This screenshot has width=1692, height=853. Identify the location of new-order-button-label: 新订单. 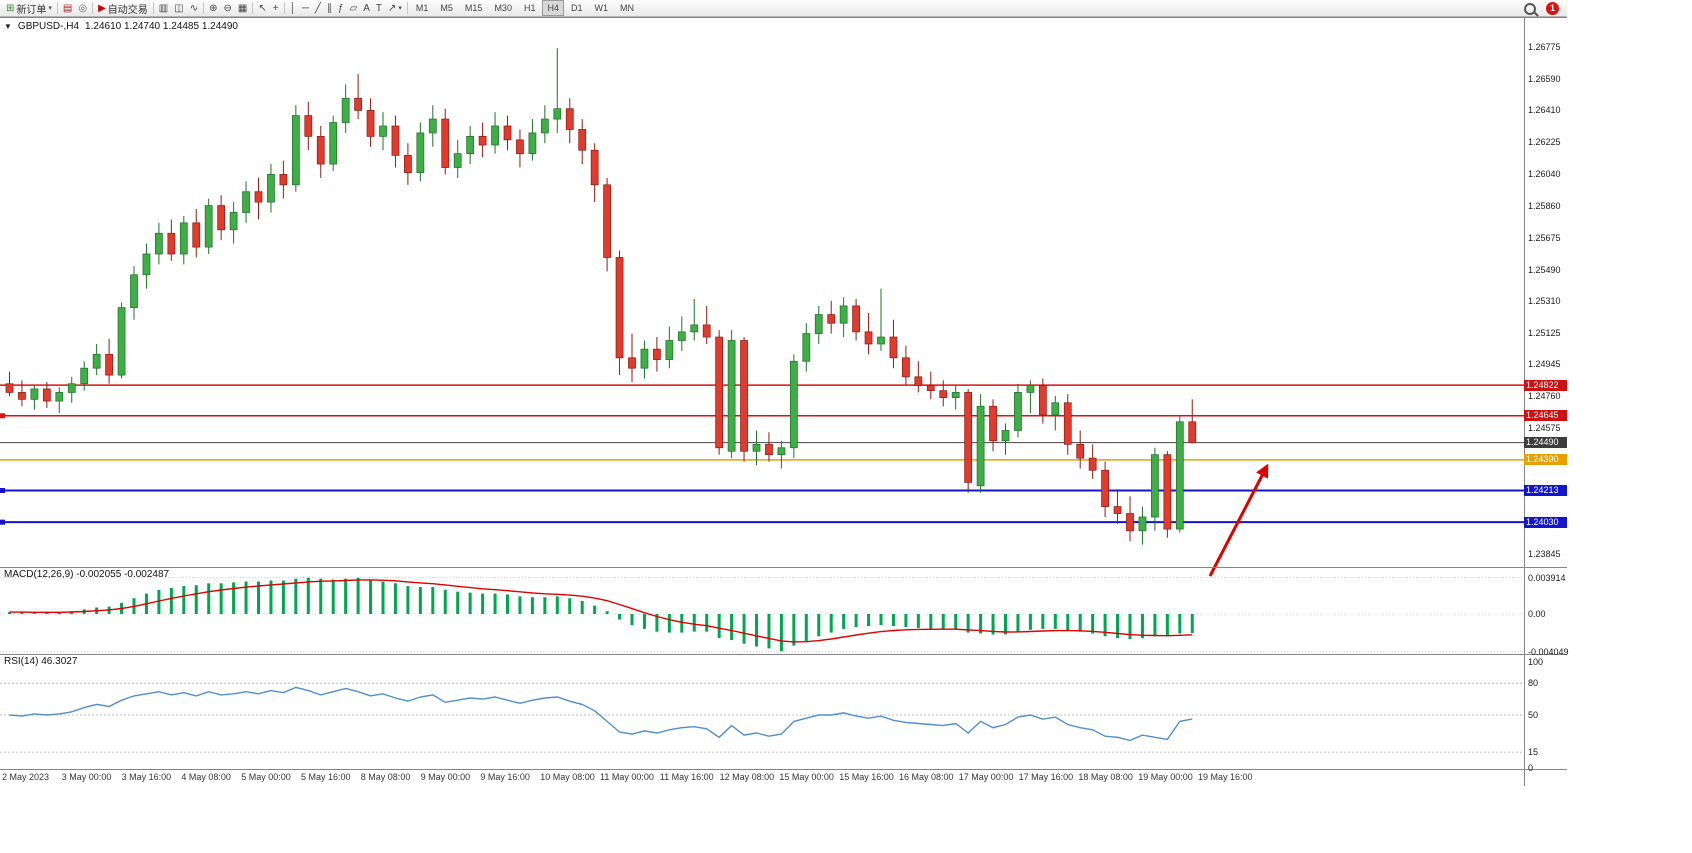
(31, 10).